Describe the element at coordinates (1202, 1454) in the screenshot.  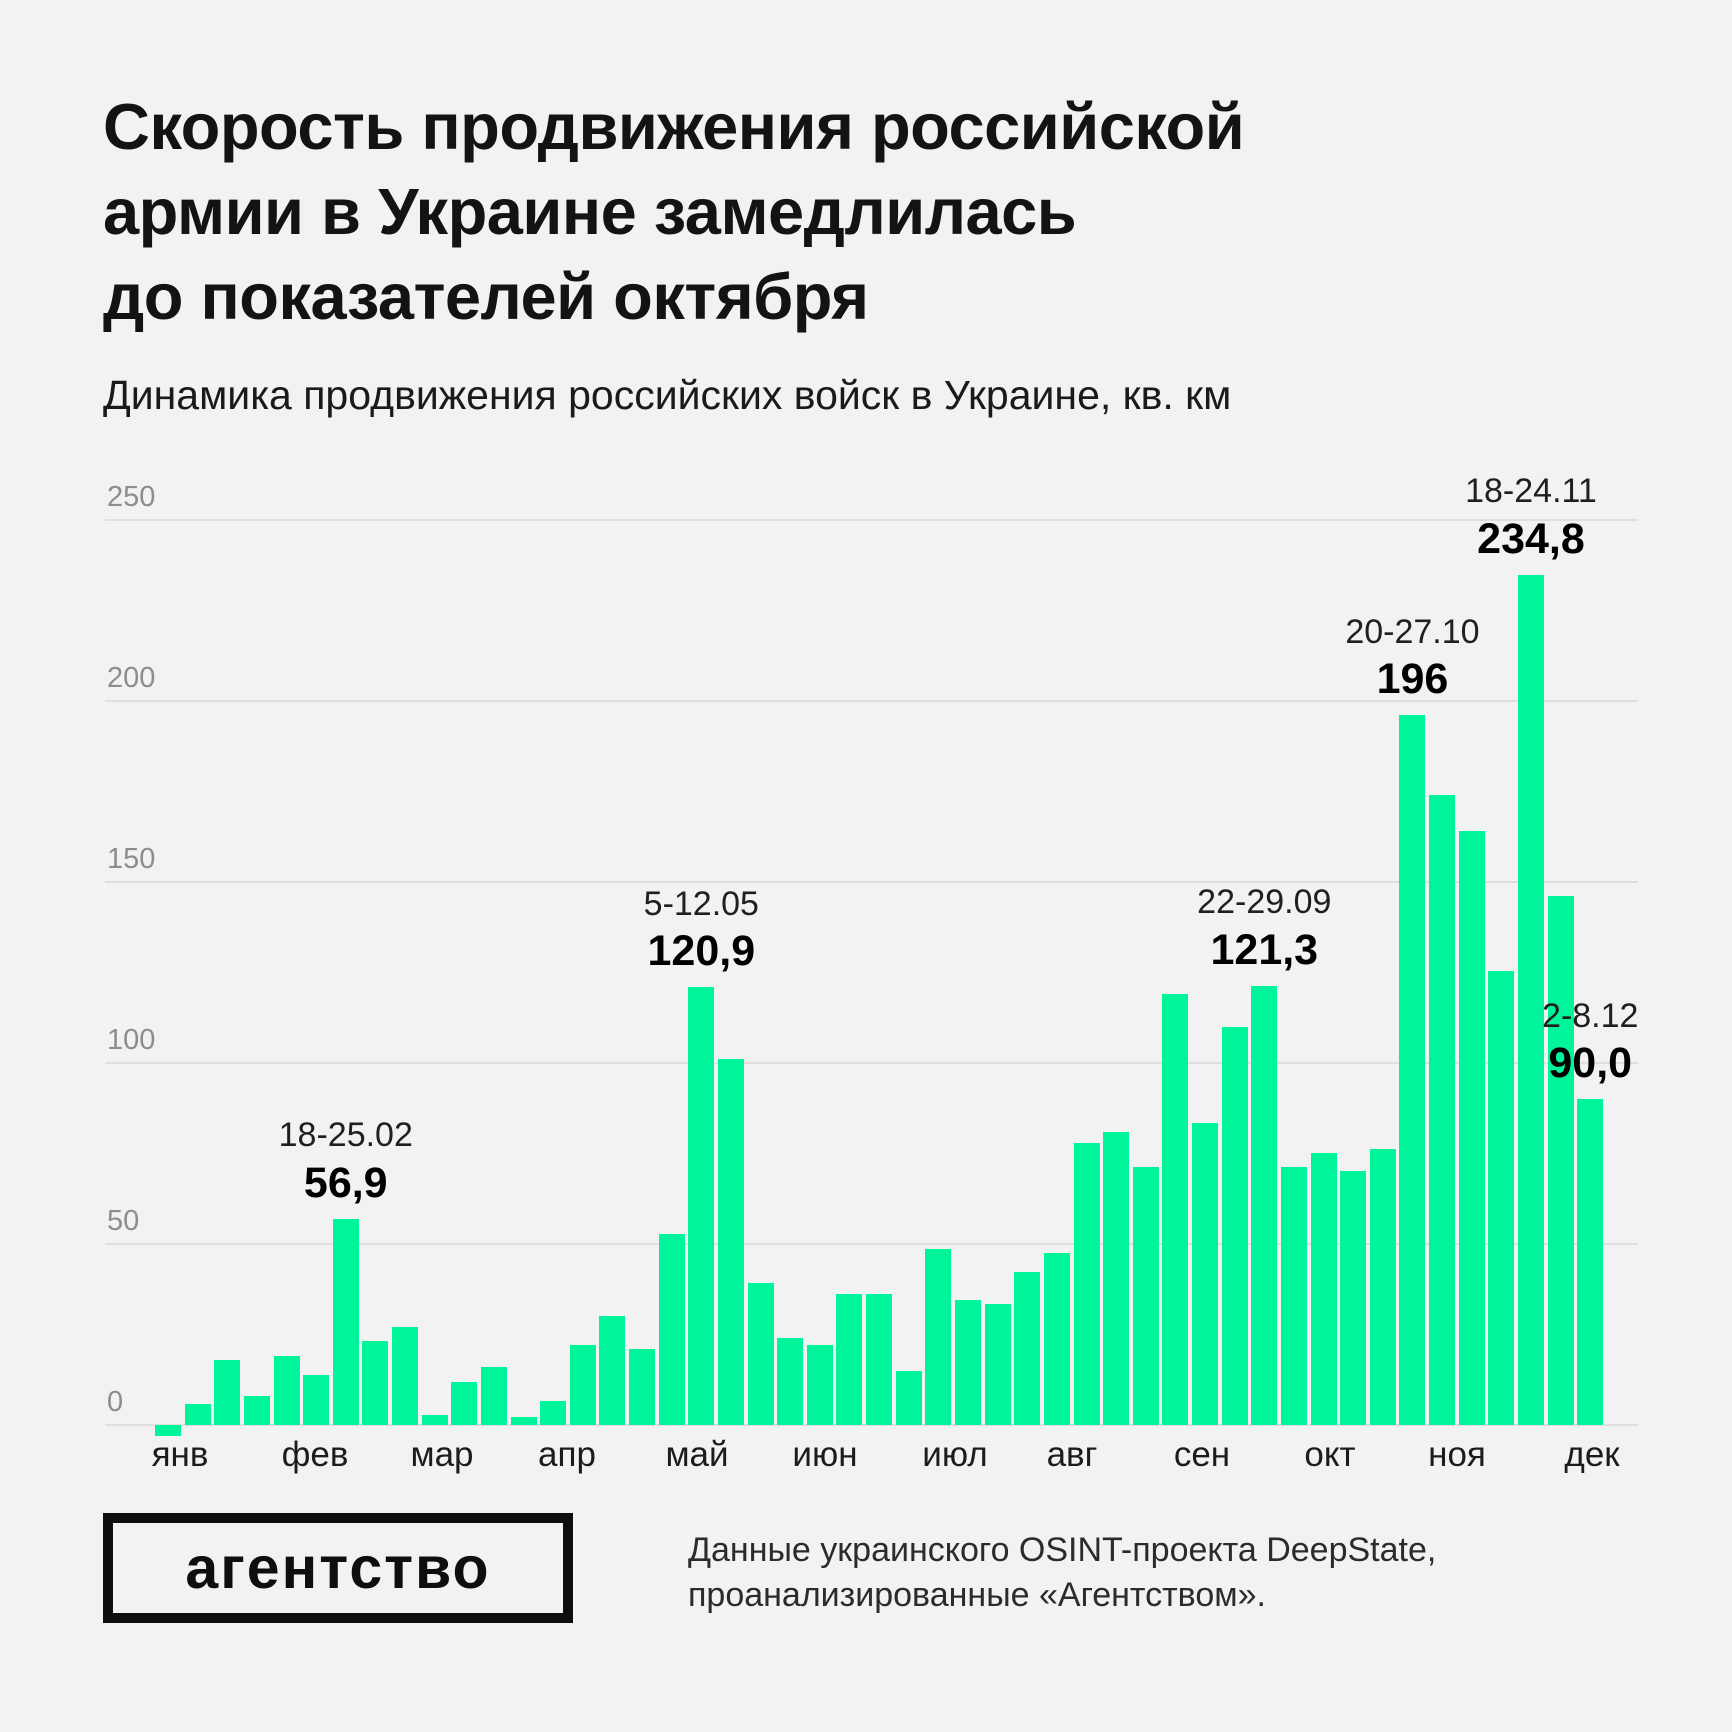
I see `x-axis-month-сен: сен` at that location.